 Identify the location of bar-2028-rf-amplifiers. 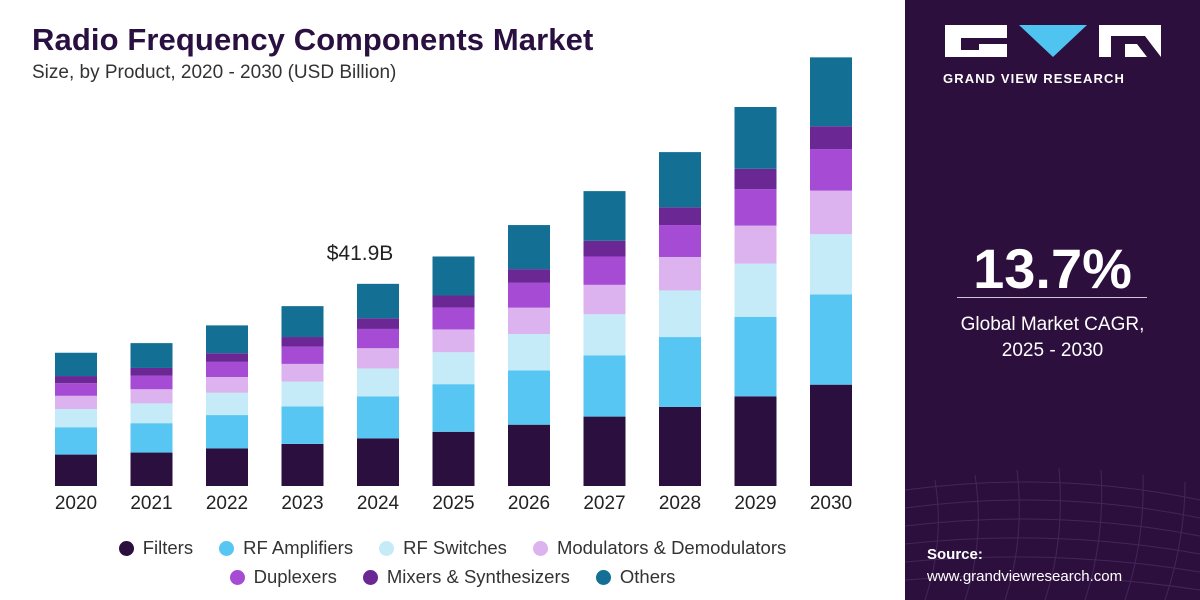
(680, 372).